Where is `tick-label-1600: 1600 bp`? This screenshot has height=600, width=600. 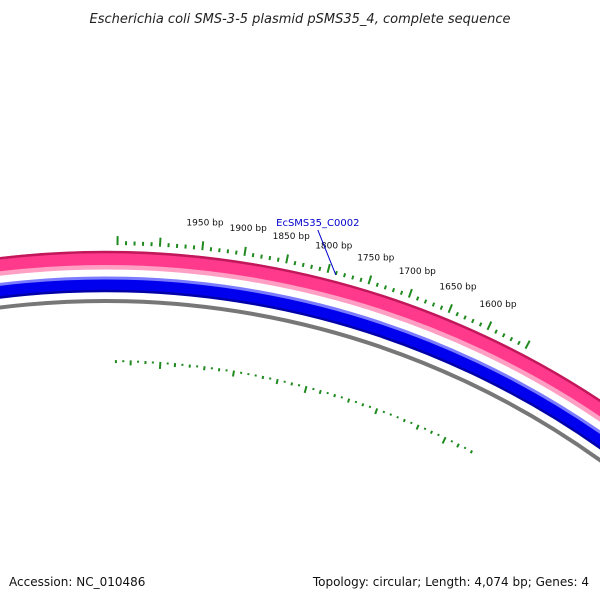
tick-label-1600: 1600 bp is located at coordinates (497, 305).